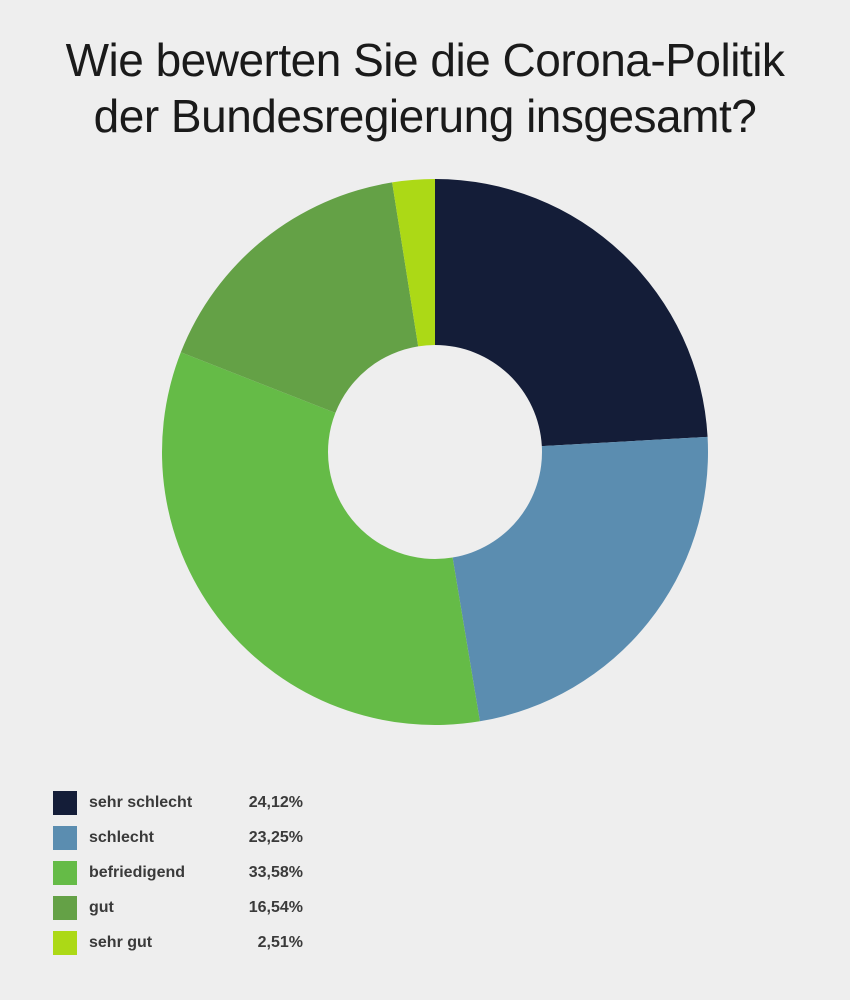 Image resolution: width=850 pixels, height=1000 pixels. Describe the element at coordinates (413, 263) in the screenshot. I see `donut-slice-sehr-gut` at that location.